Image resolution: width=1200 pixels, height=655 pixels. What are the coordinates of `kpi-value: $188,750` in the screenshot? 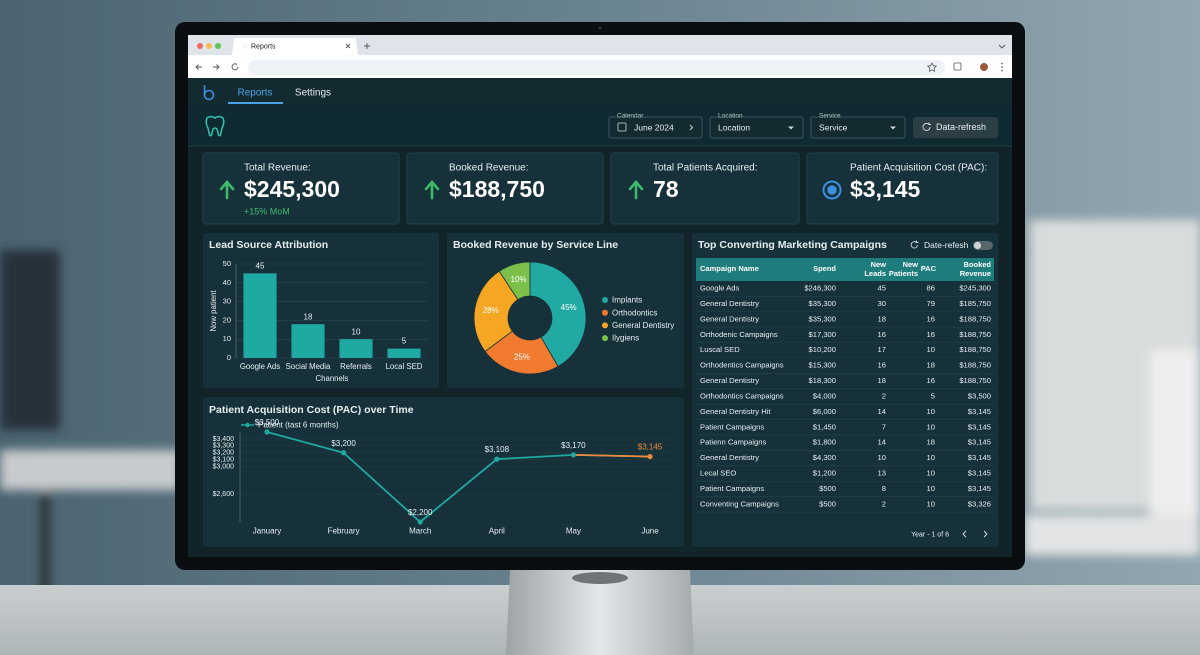 It's located at (497, 189).